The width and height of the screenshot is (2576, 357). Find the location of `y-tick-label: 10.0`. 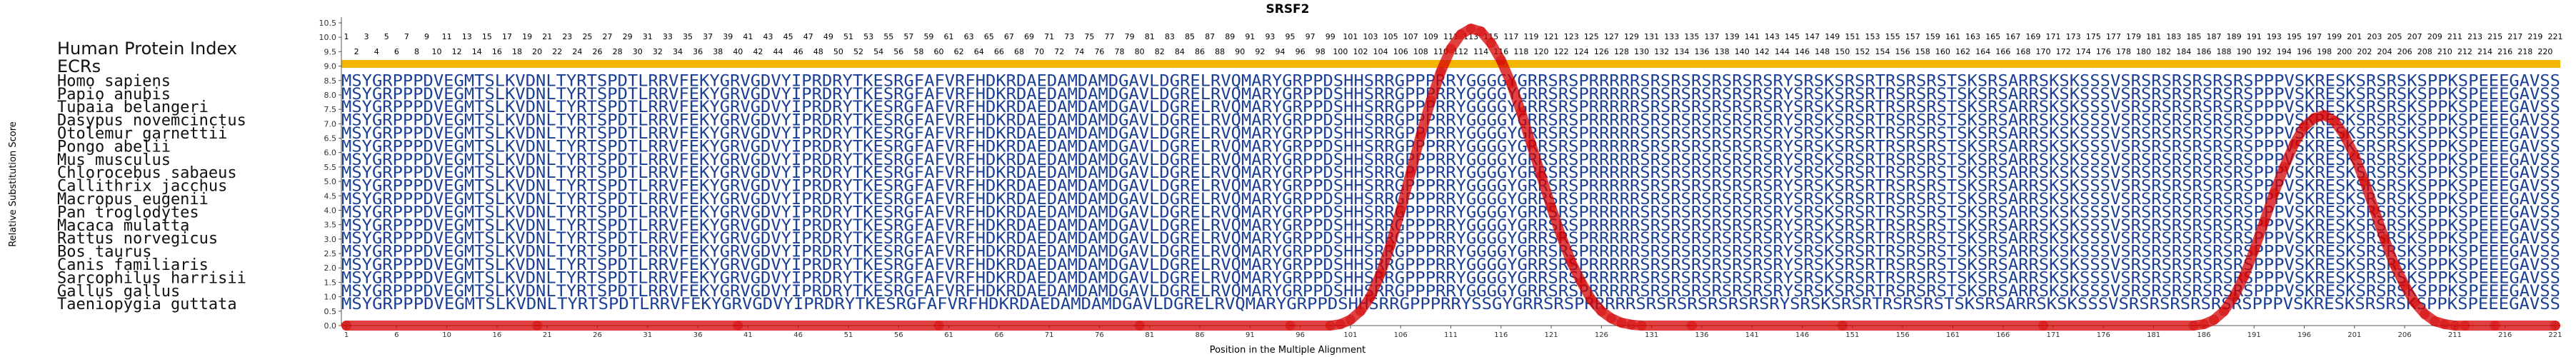

y-tick-label: 10.0 is located at coordinates (328, 37).